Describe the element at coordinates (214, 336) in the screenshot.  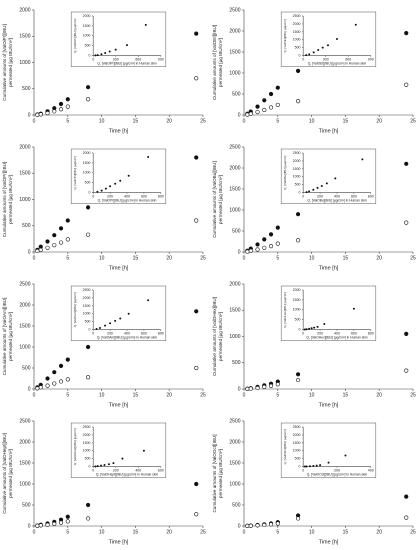
I see `y-axis-label: Cumulative amounts of [ValOHex][IBU]` at that location.